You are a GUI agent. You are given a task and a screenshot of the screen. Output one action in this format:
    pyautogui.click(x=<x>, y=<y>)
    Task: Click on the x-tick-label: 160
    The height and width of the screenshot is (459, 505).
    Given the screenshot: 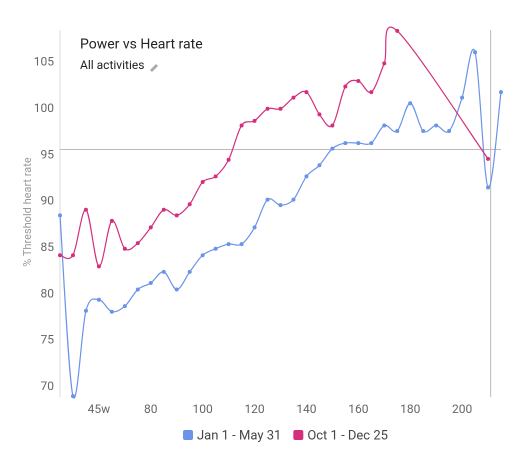 What is the action you would take?
    pyautogui.click(x=358, y=409)
    